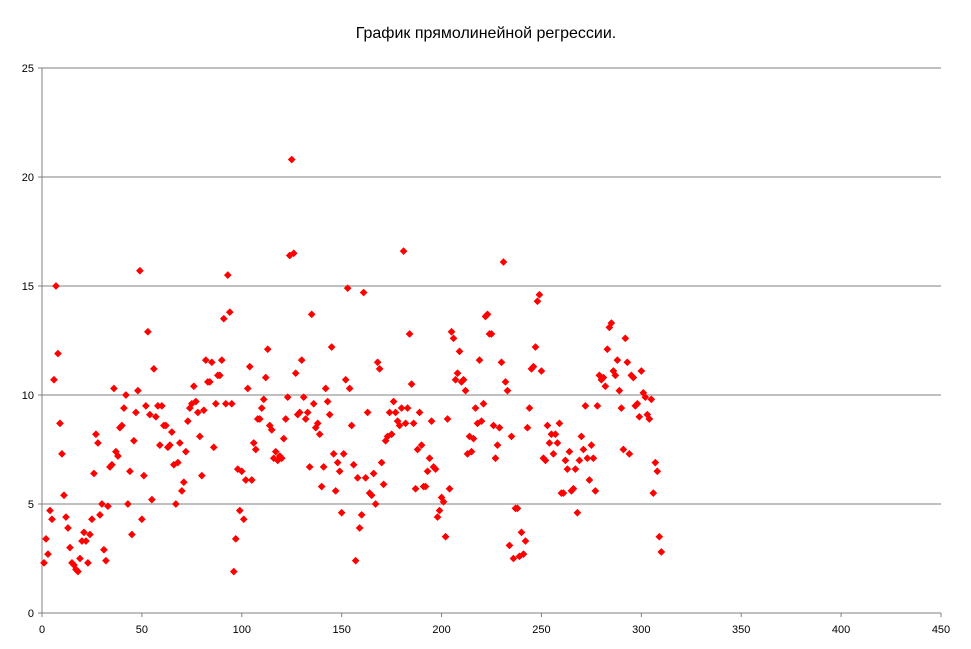 The width and height of the screenshot is (971, 649). What do you see at coordinates (841, 630) in the screenshot?
I see `x-tick-label-8: 400` at bounding box center [841, 630].